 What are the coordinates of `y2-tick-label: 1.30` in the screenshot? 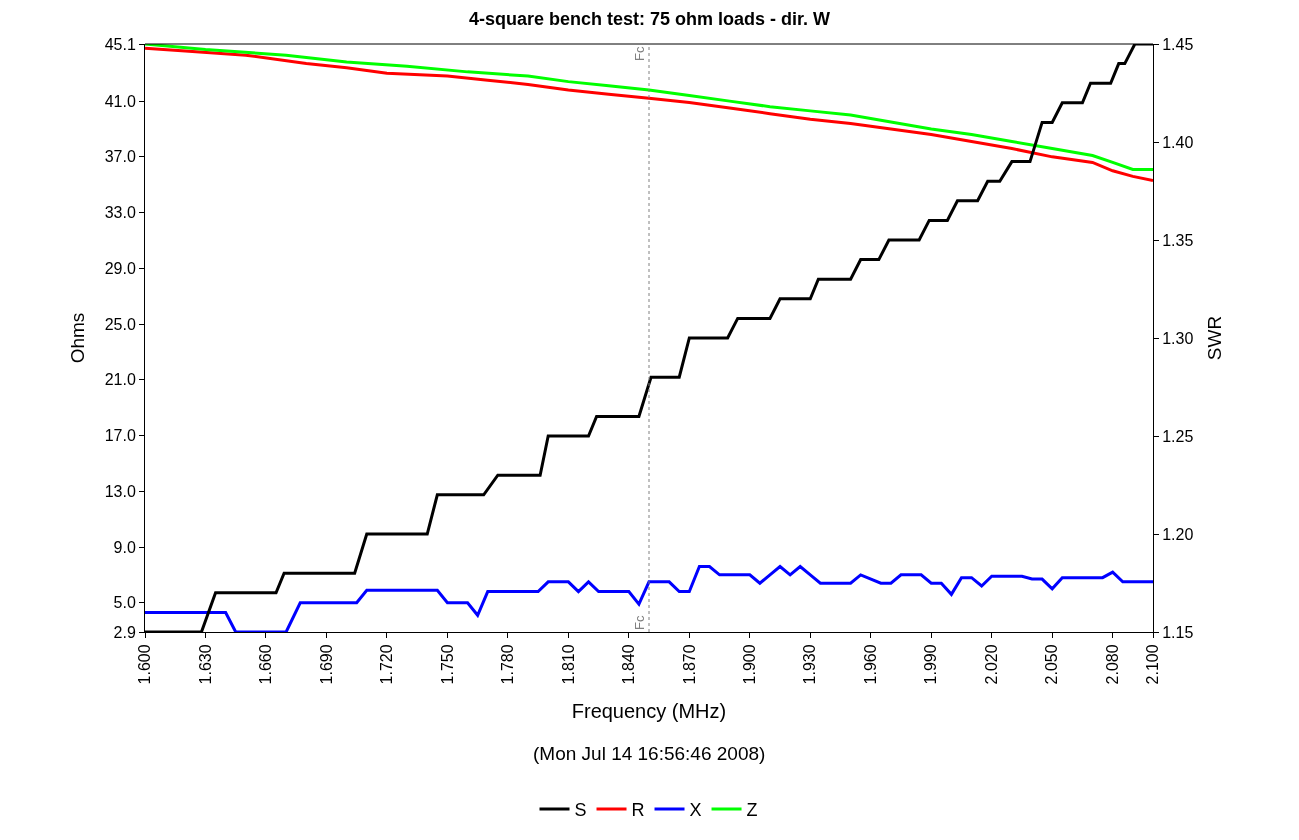 It's located at (1178, 338).